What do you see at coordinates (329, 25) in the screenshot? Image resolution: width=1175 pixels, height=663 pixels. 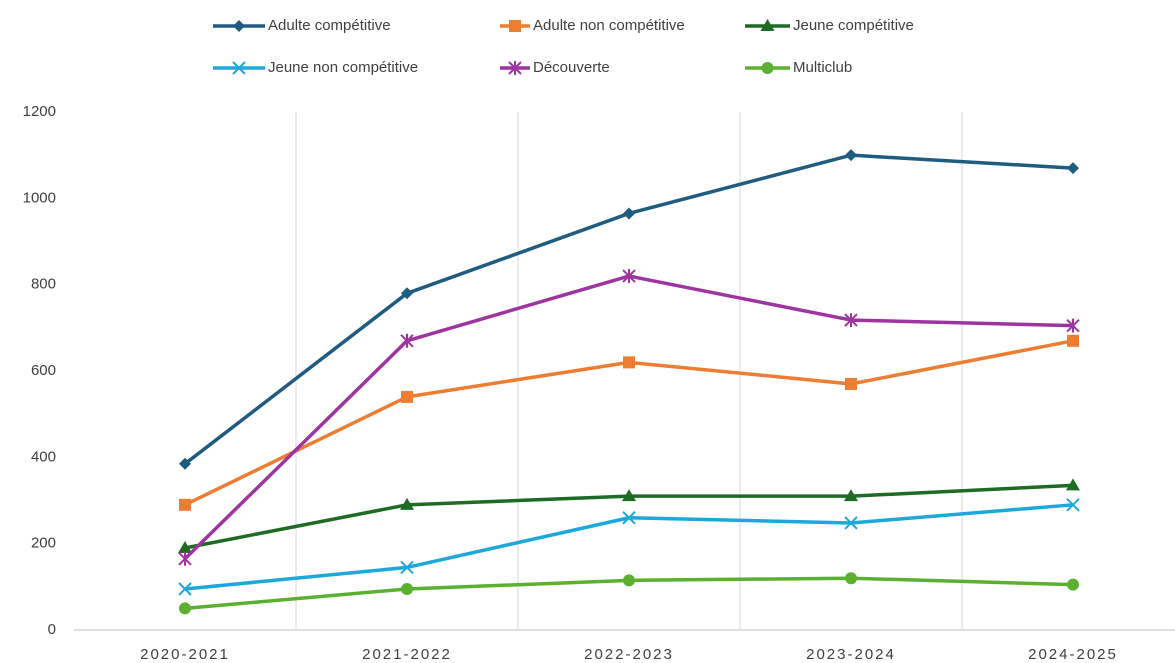 I see `legend-label: Adulte compétitive` at bounding box center [329, 25].